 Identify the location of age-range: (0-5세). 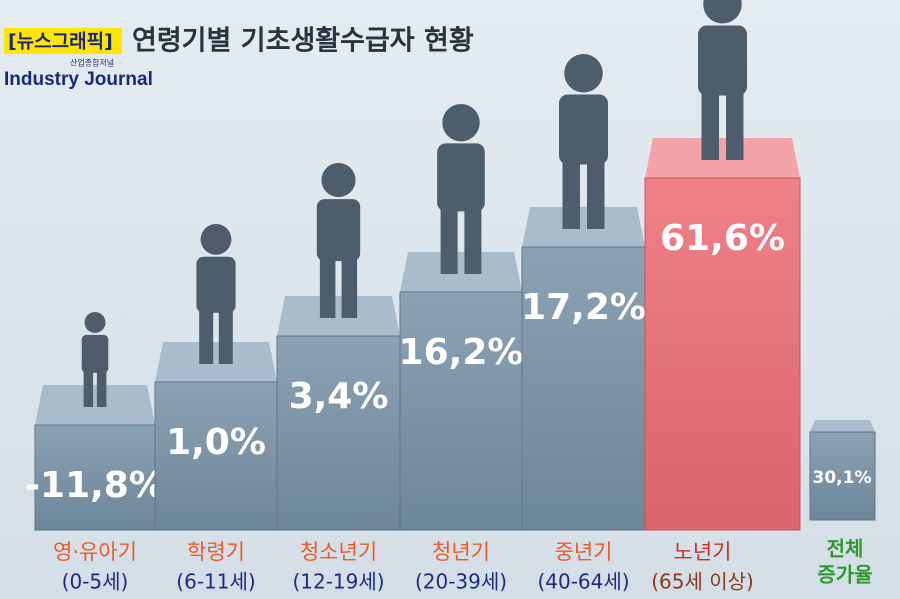
(95, 582).